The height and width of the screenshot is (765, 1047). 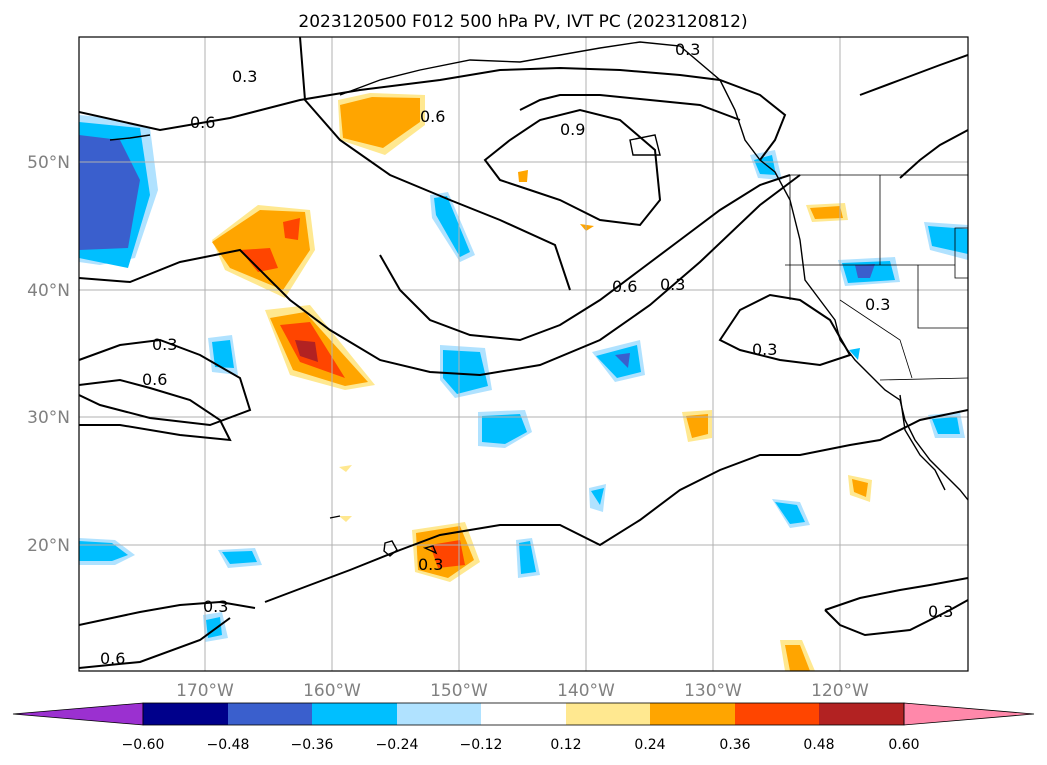 I want to click on contour-label-east-03: 0.3, so click(x=764, y=349).